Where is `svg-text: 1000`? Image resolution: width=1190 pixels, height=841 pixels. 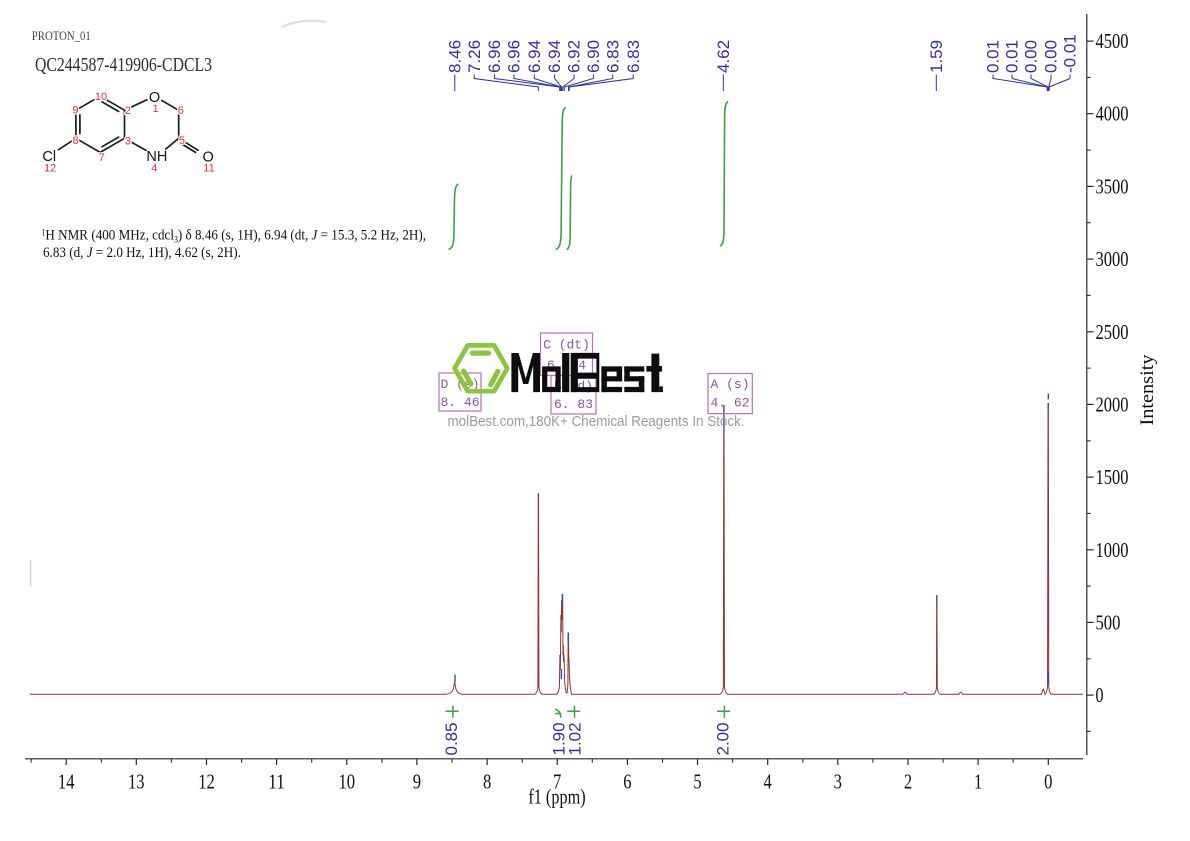
svg-text: 1000 is located at coordinates (1112, 550).